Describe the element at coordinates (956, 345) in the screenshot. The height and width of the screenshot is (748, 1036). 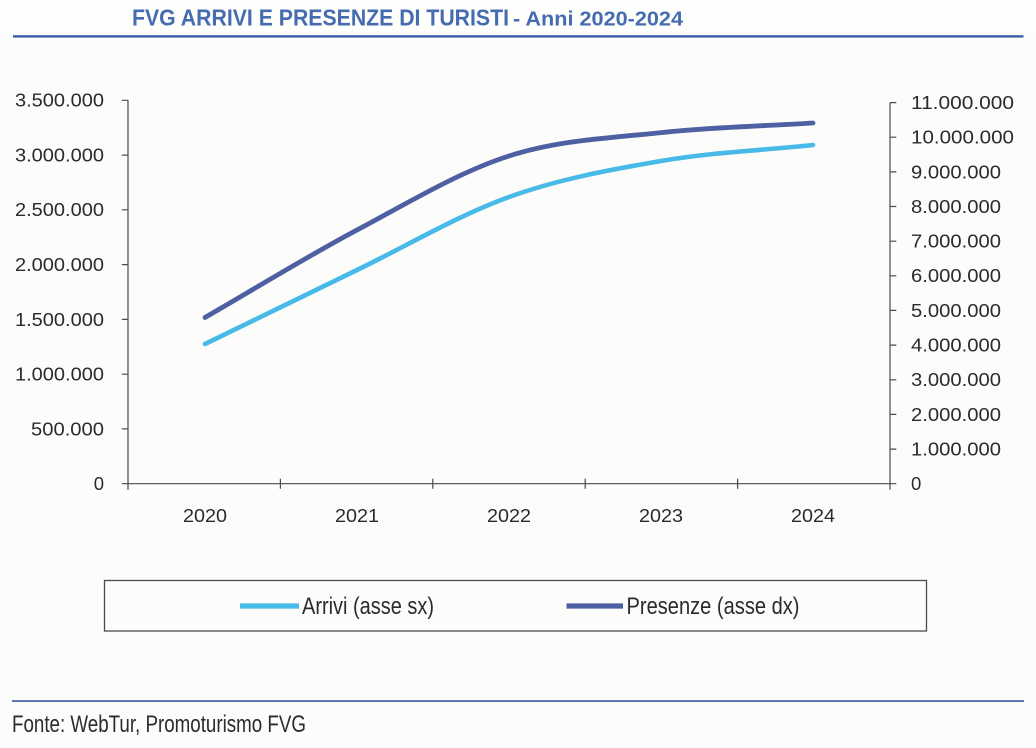
I see `svg-text: 4.000.000` at that location.